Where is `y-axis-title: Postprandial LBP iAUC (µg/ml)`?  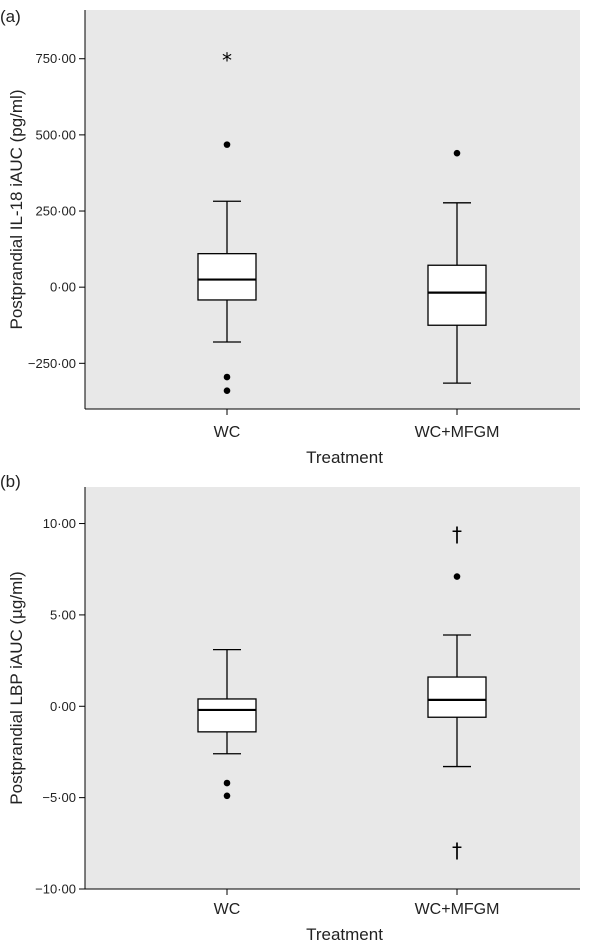
y-axis-title: Postprandial LBP iAUC (µg/ml) is located at coordinates (16, 687).